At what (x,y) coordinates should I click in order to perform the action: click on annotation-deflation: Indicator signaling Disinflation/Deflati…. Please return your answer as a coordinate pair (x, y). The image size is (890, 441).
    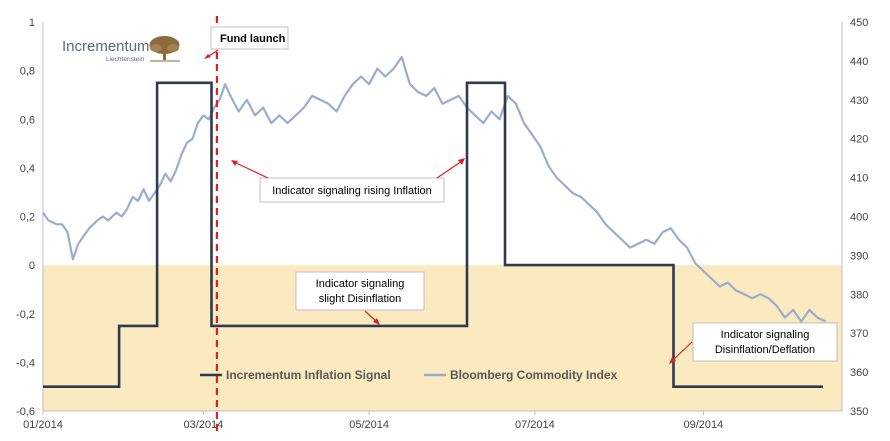
    Looking at the image, I should click on (753, 343).